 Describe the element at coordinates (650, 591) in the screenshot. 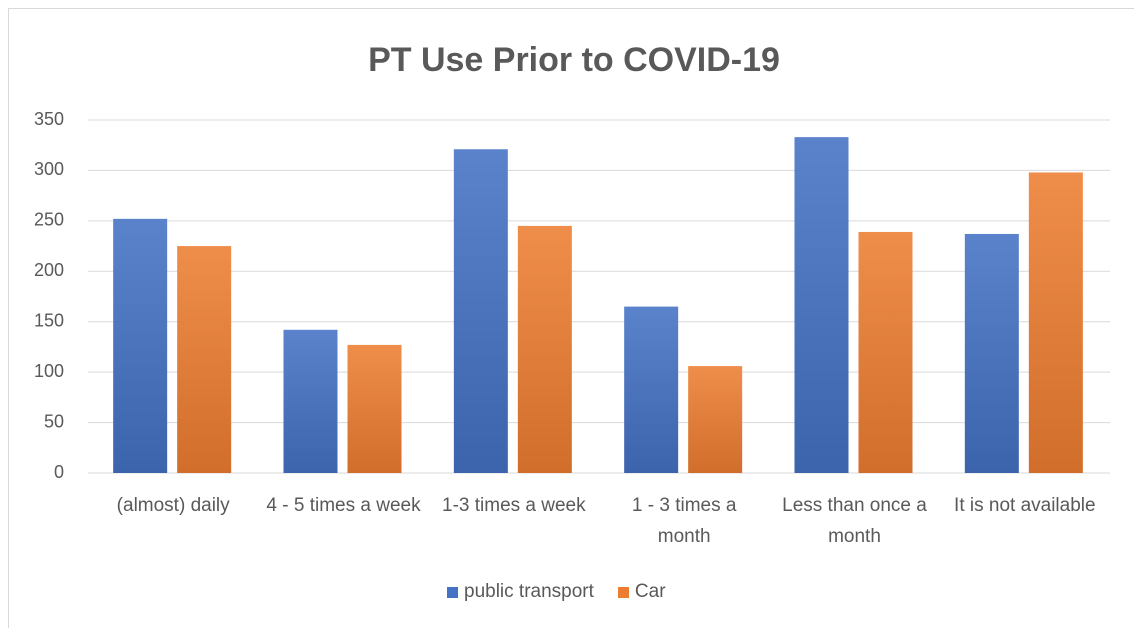

I see `legend-label: Car` at that location.